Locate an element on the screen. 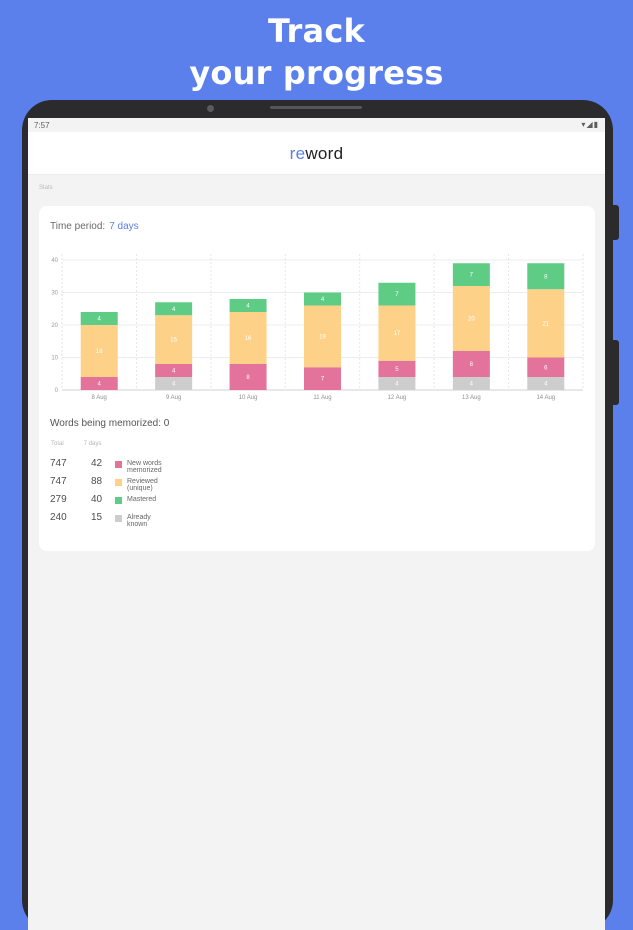 Image resolution: width=633 pixels, height=930 pixels. promo-line-1: Track is located at coordinates (316, 31).